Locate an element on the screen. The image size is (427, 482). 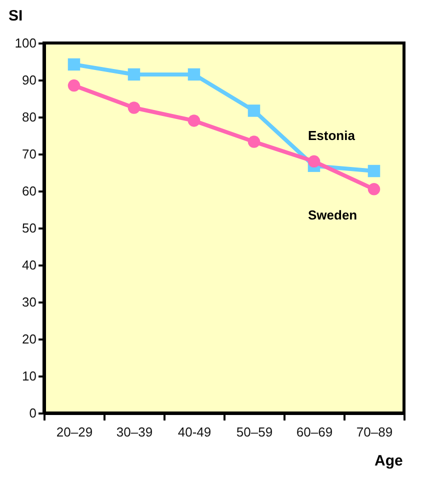
x-tick-label: 50–59 is located at coordinates (254, 432).